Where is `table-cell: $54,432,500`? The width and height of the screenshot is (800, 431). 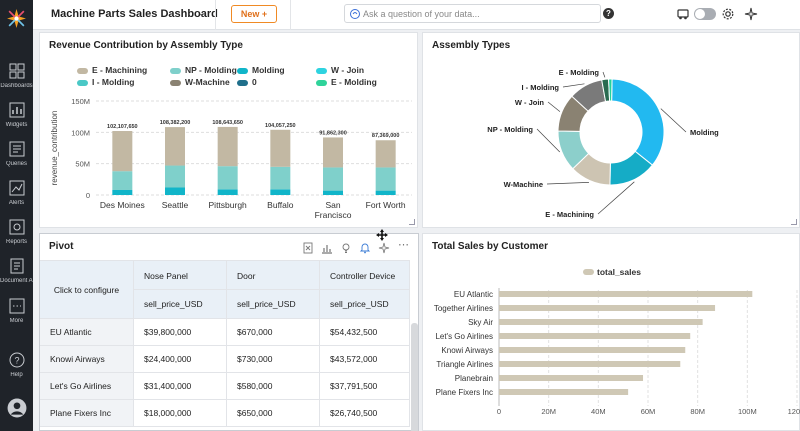 table-cell: $54,432,500 is located at coordinates (365, 332).